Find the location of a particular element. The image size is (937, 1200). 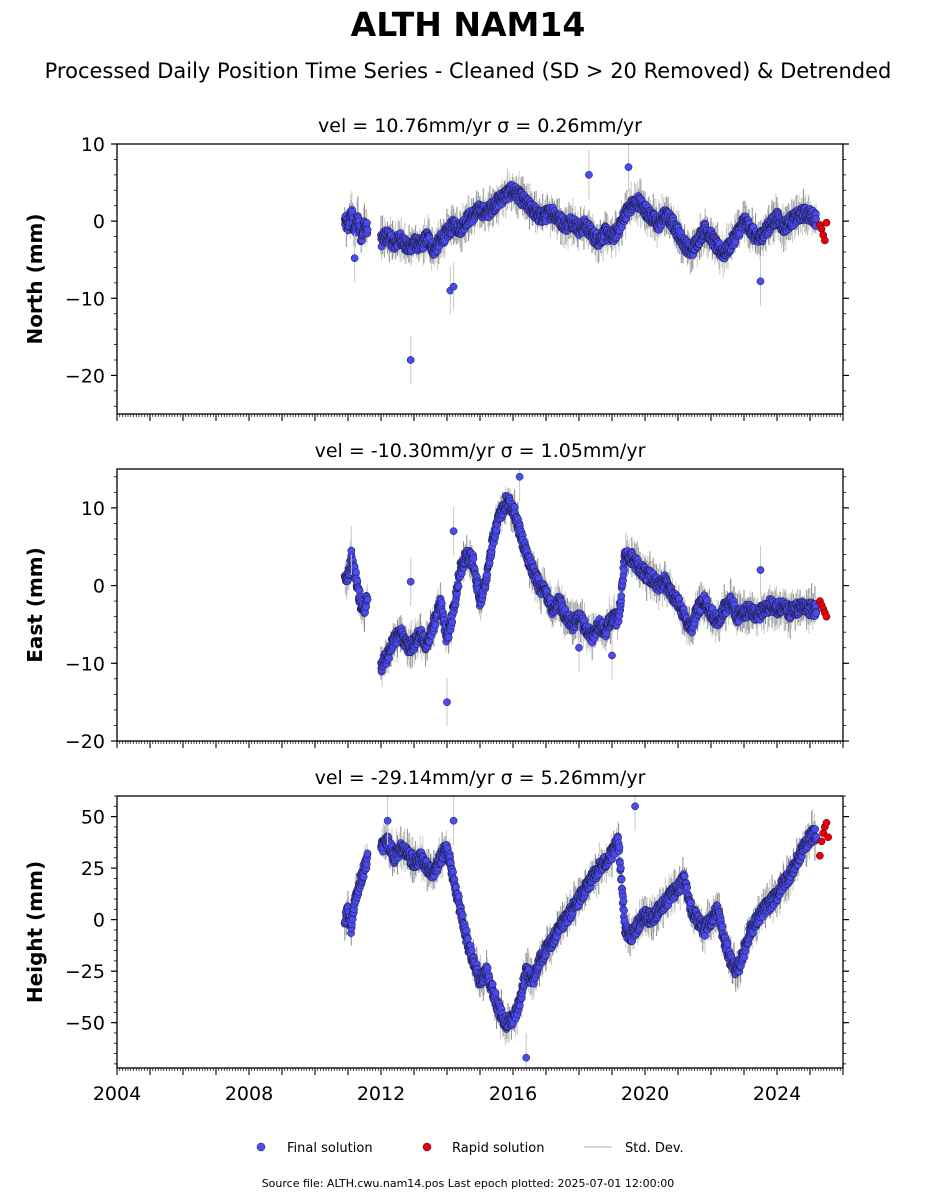

y-axis-label: North (mm) is located at coordinates (35, 278).